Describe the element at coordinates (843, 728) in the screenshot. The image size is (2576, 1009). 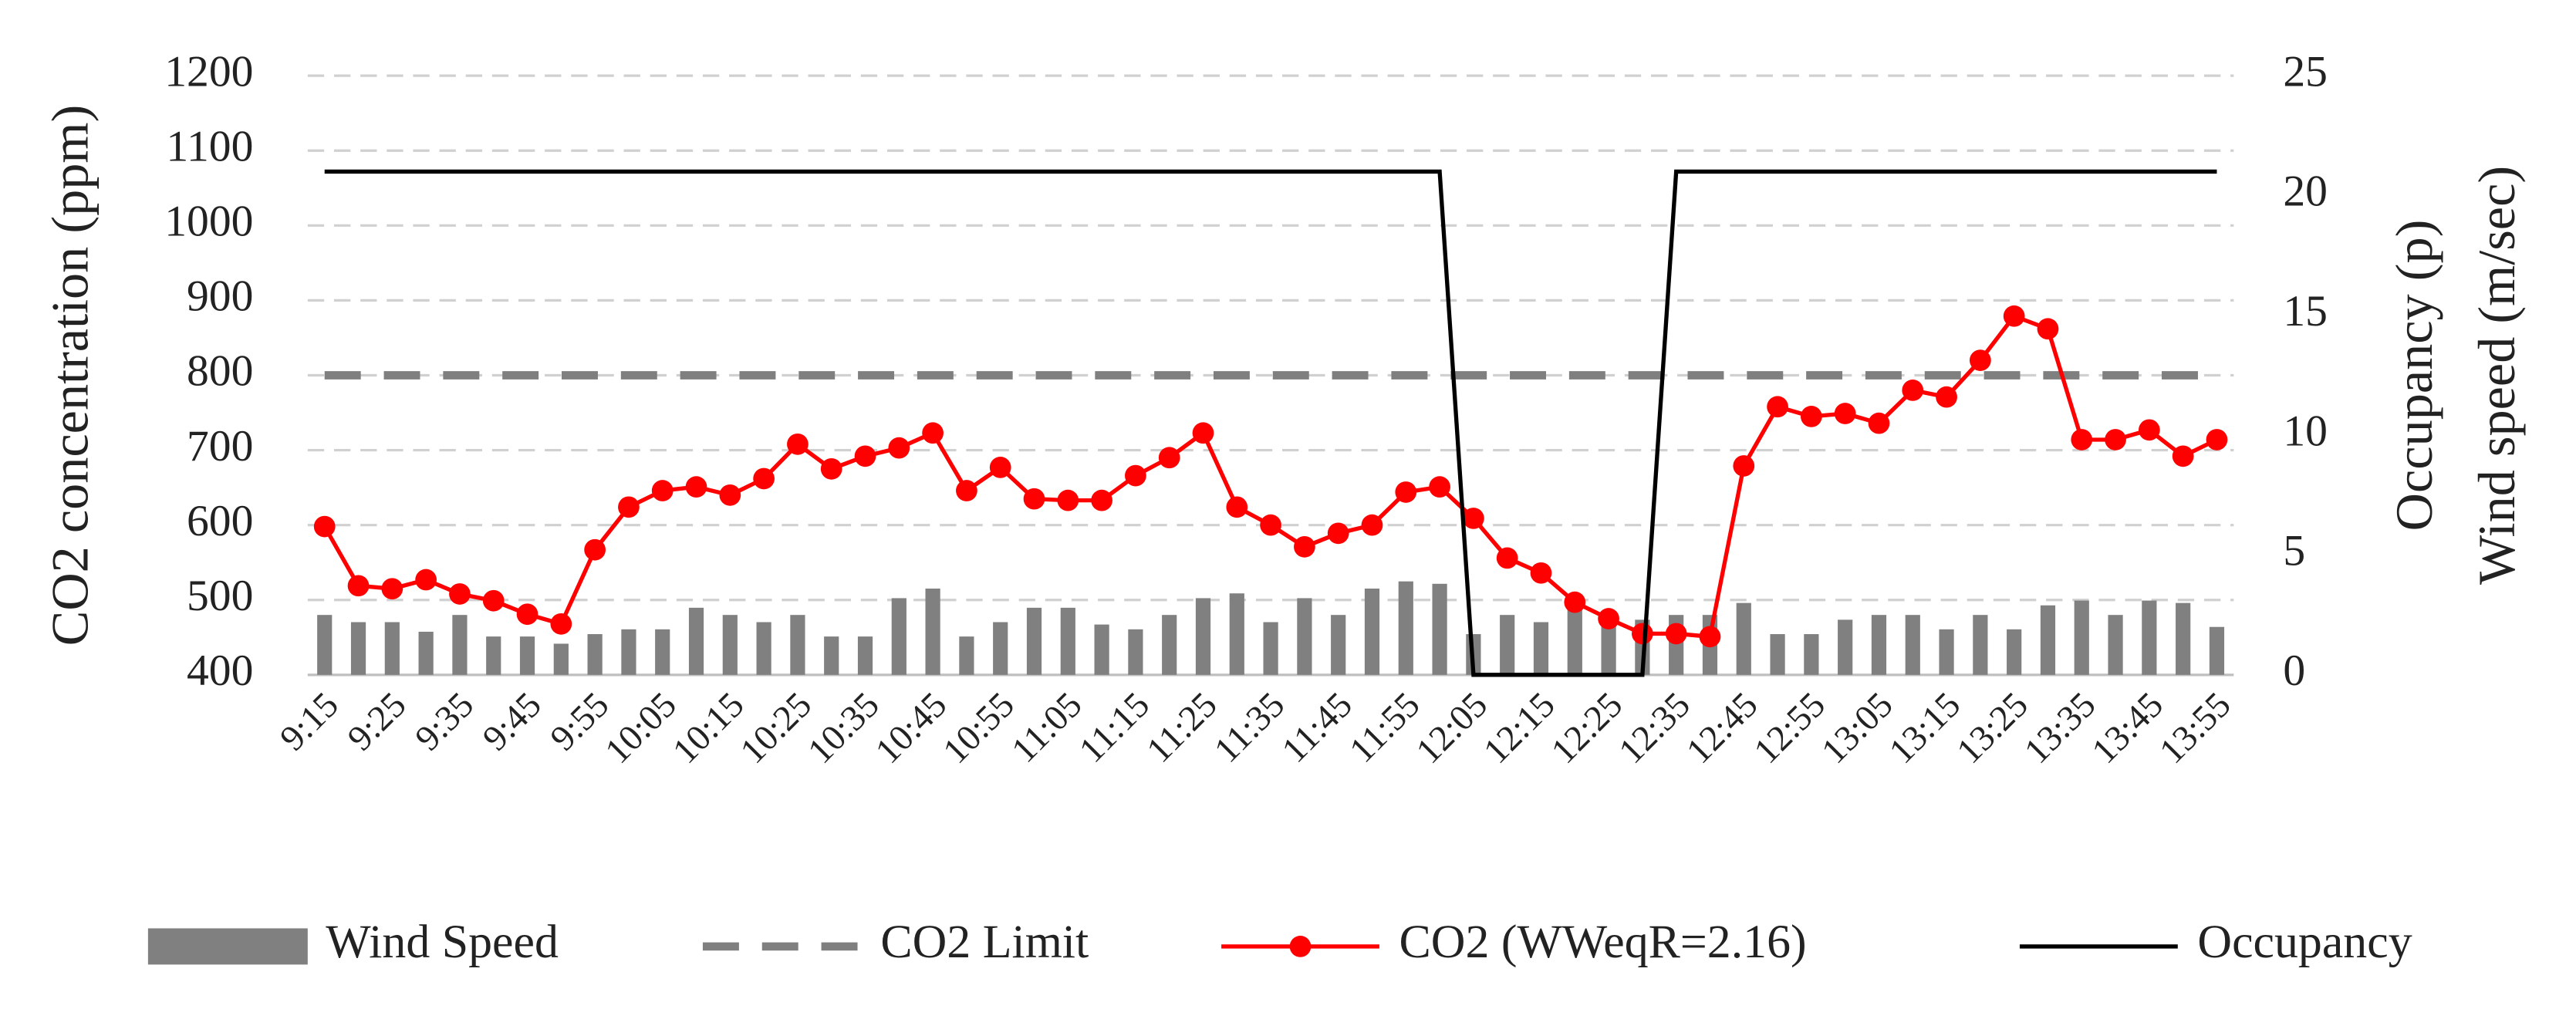
I see `x-tick-label: 10:35` at that location.